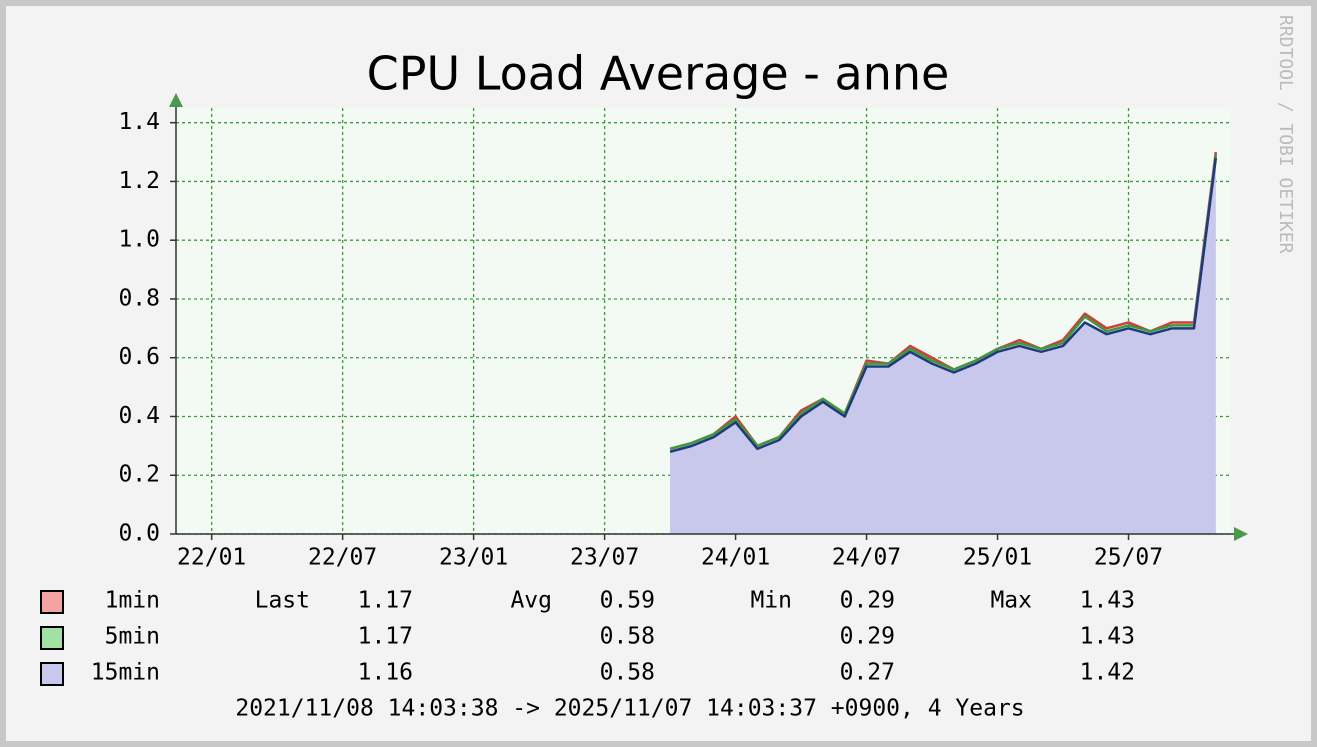 This screenshot has height=747, width=1317. Describe the element at coordinates (139, 475) in the screenshot. I see `y-tick-label: 0.2` at that location.